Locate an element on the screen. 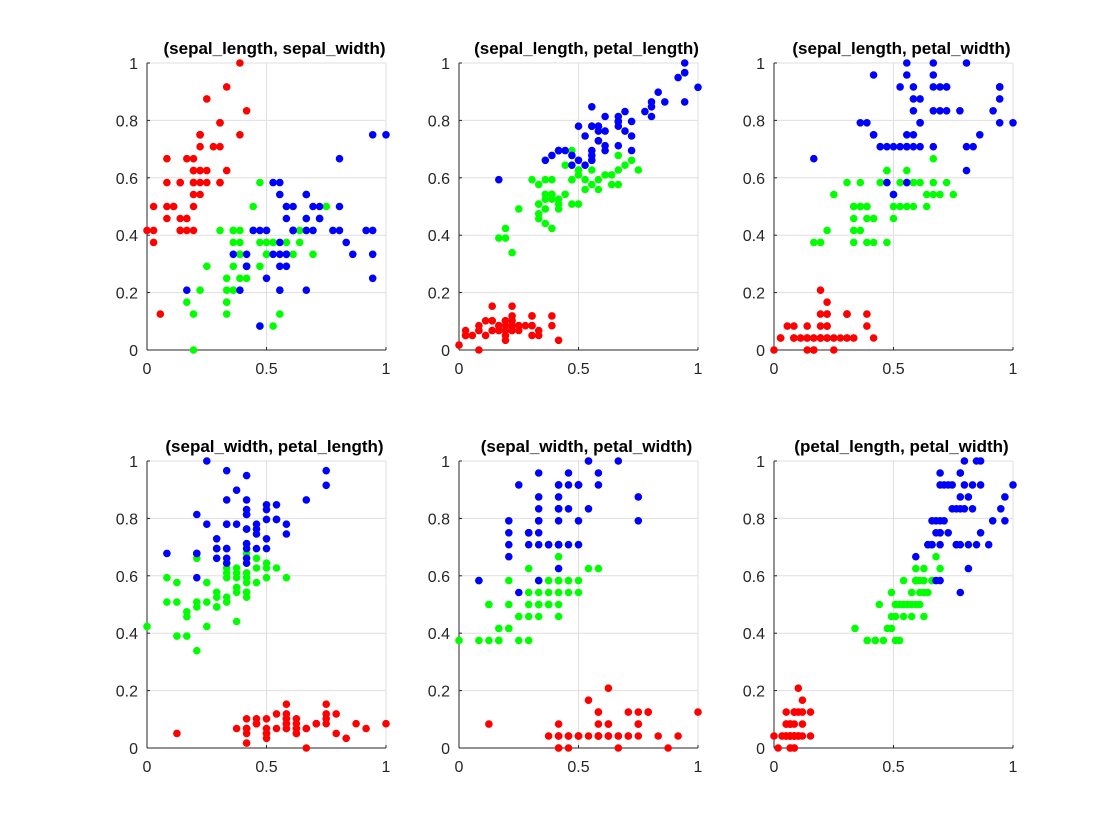 This screenshot has height=840, width=1120. x-tick-label: 0 is located at coordinates (459, 767).